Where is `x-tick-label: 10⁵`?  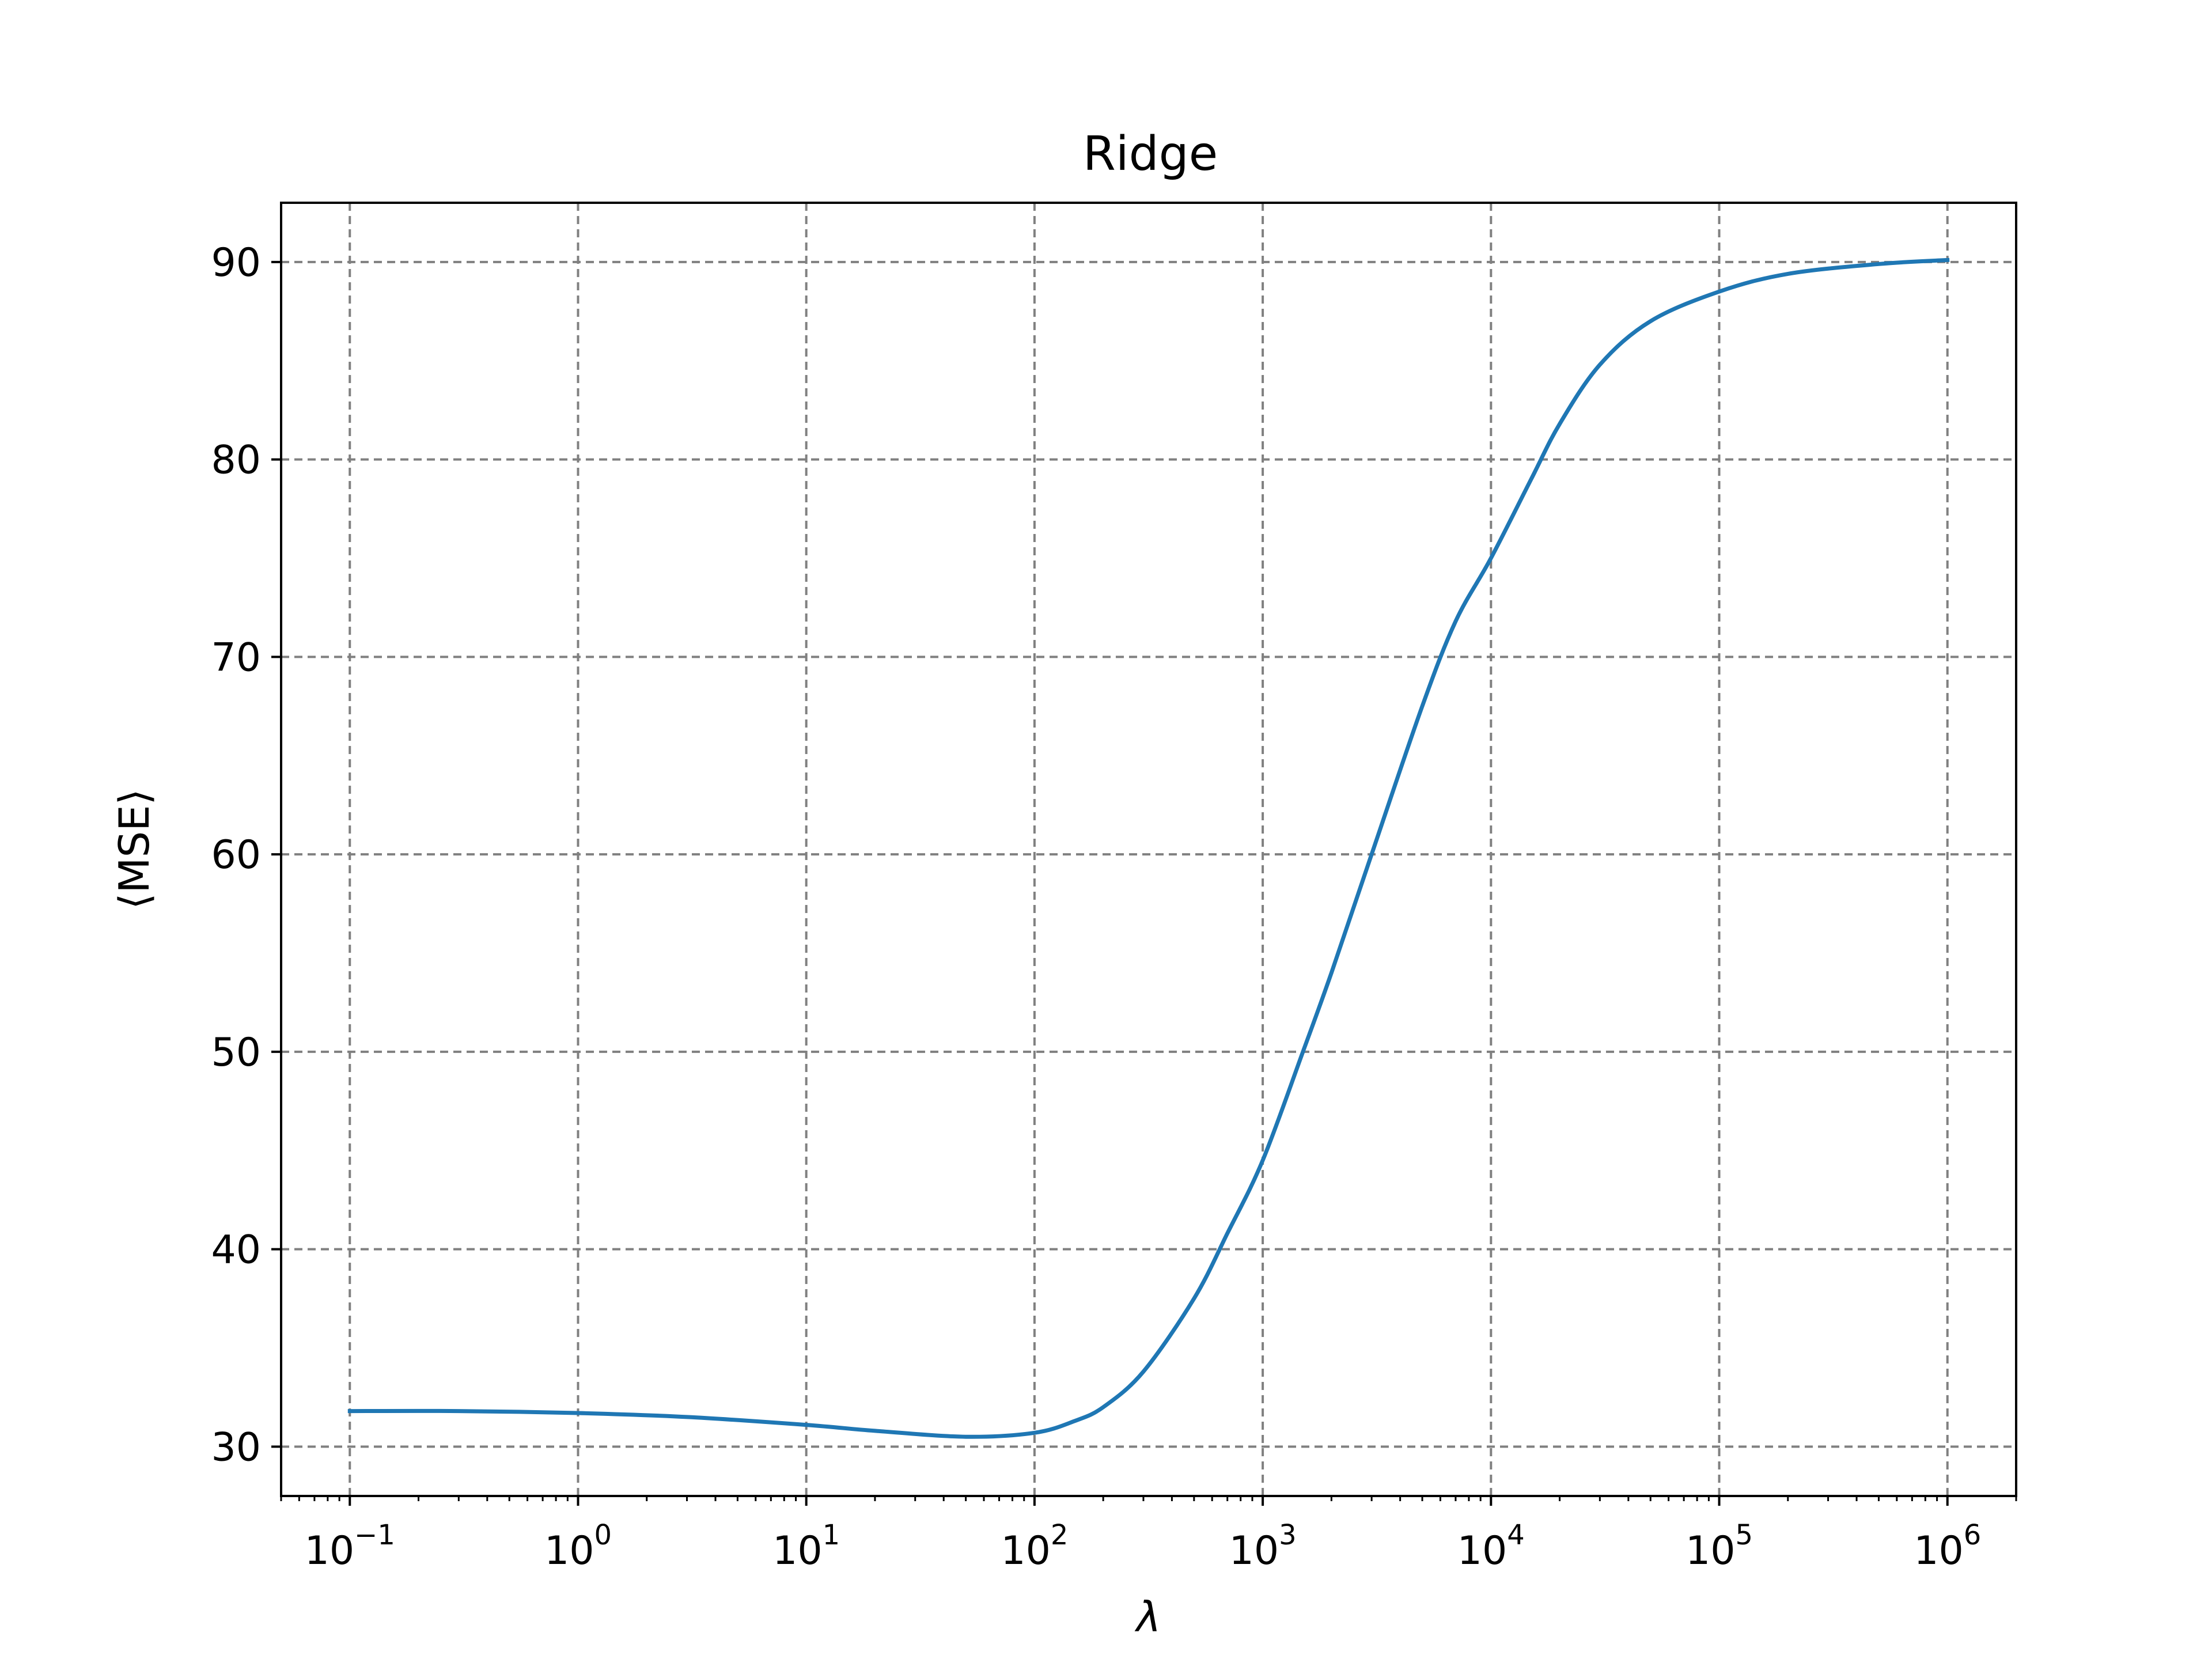 x-tick-label: 10⁵ is located at coordinates (1719, 1546).